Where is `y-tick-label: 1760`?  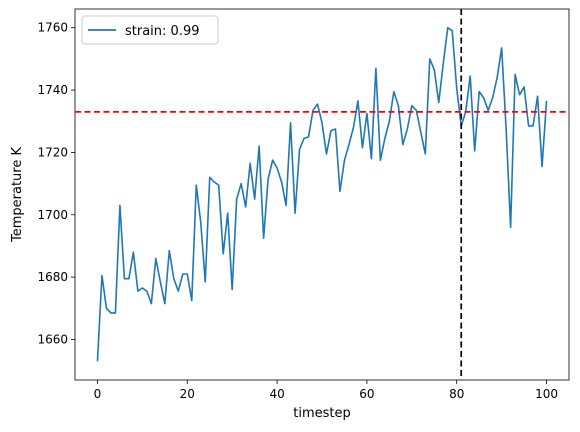
y-tick-label: 1760 is located at coordinates (52, 28).